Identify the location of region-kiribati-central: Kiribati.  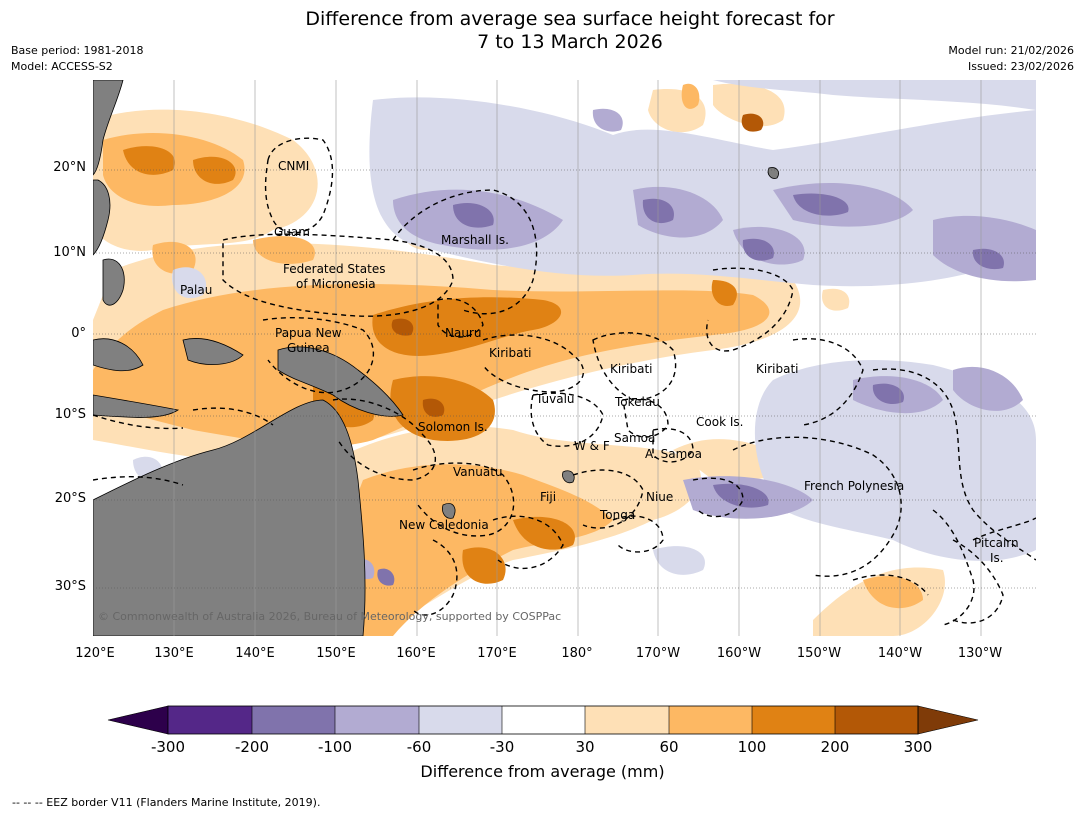
(631, 369).